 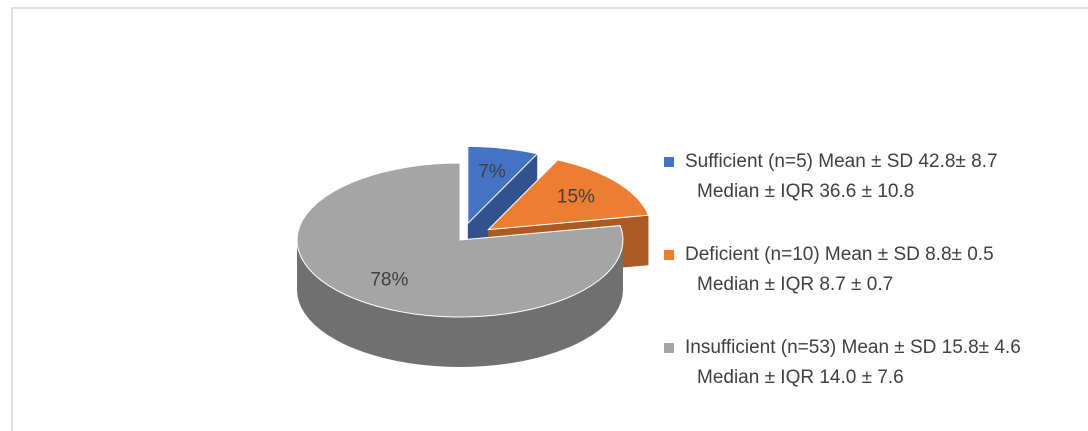 I want to click on legend-label: Sufficient (n=5) Mean ± SD 42.8± 8.7, so click(x=841, y=161).